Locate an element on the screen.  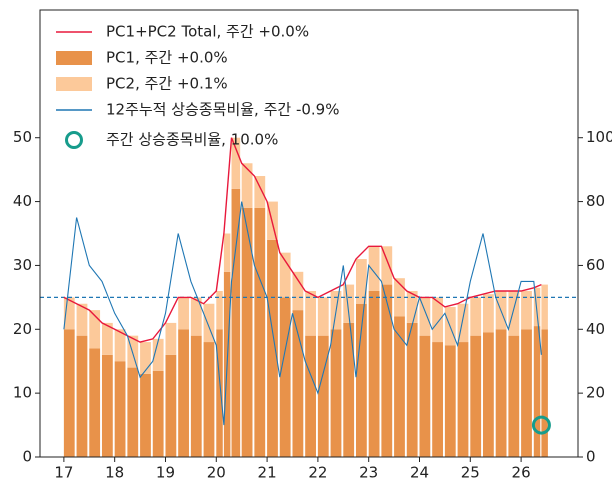
legend-label: PC2, 주간 +0.1% is located at coordinates (167, 84).